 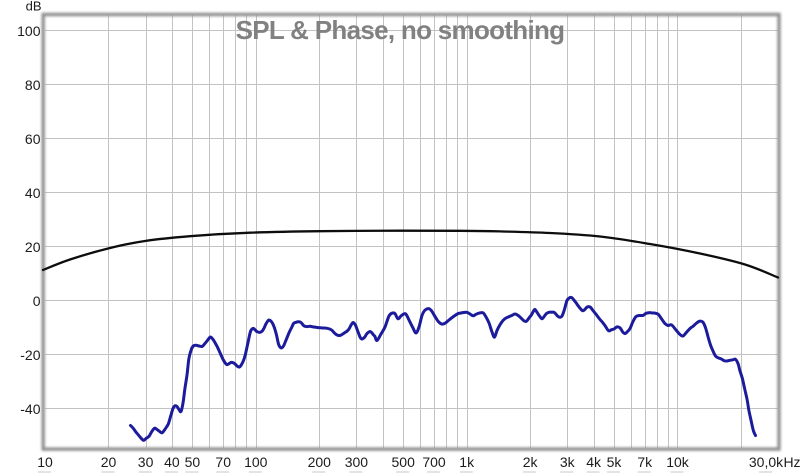 What do you see at coordinates (404, 462) in the screenshot?
I see `svg-text: 500` at bounding box center [404, 462].